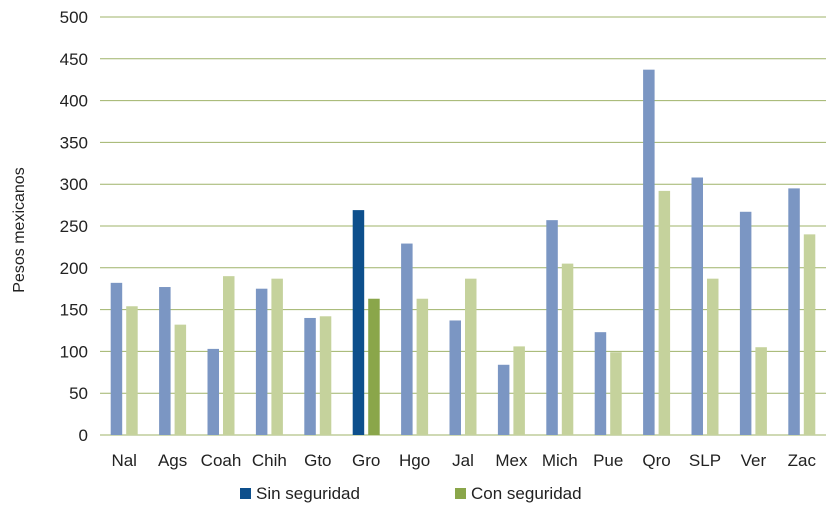 The image size is (826, 512). I want to click on bar-sin-seguridad-ags, so click(165, 361).